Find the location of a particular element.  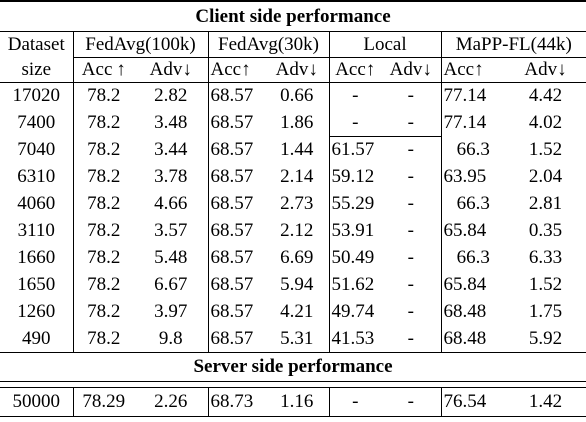

value-cell: 3.57 is located at coordinates (171, 230).